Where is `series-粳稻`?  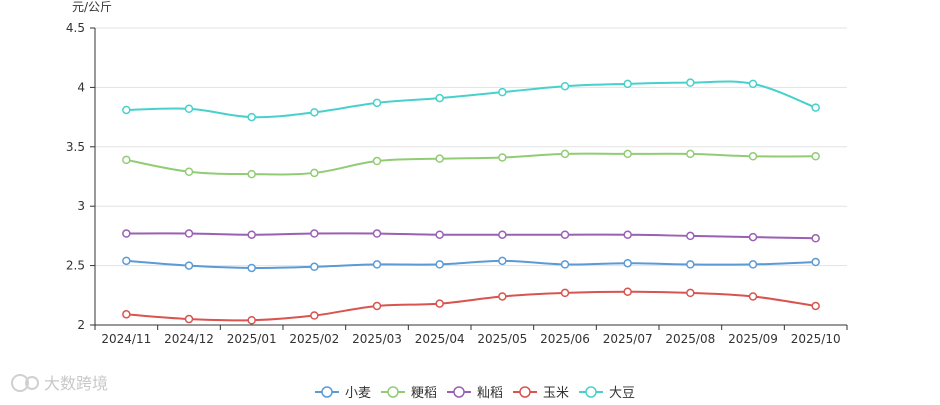 series-粳稻 is located at coordinates (471, 164).